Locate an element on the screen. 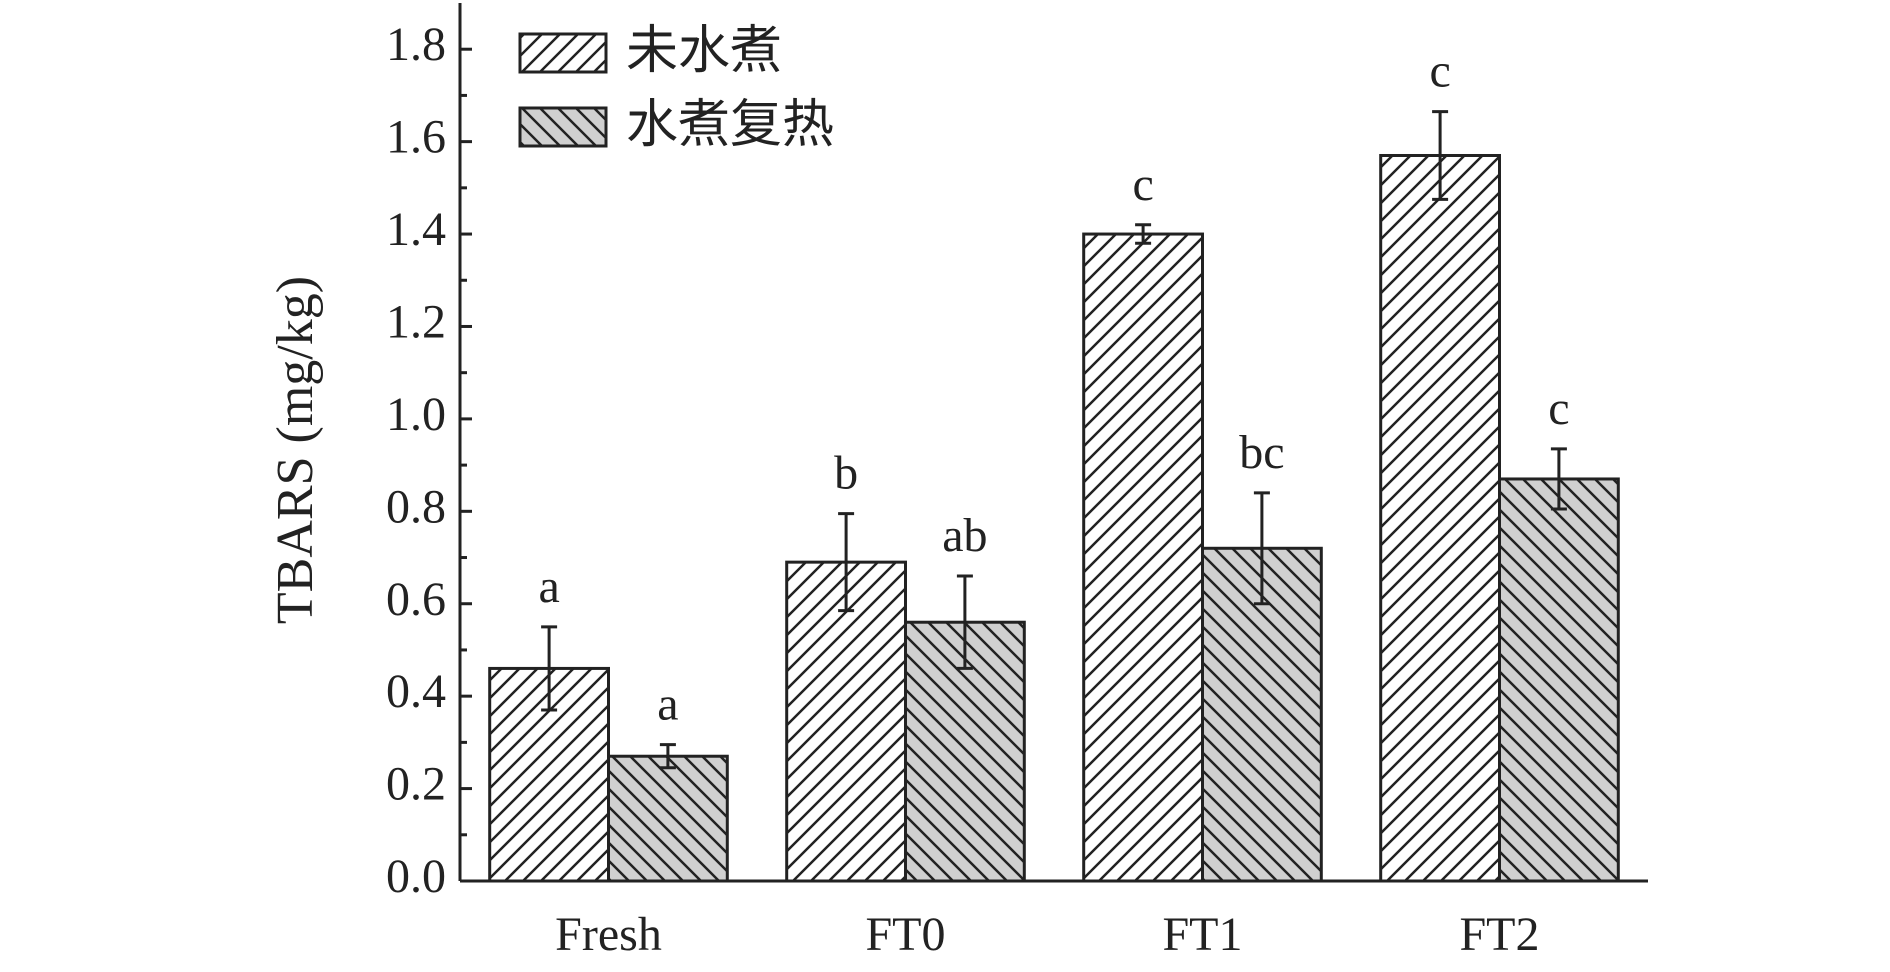 The width and height of the screenshot is (1890, 972). y-tick-label: 1.6 is located at coordinates (416, 137).